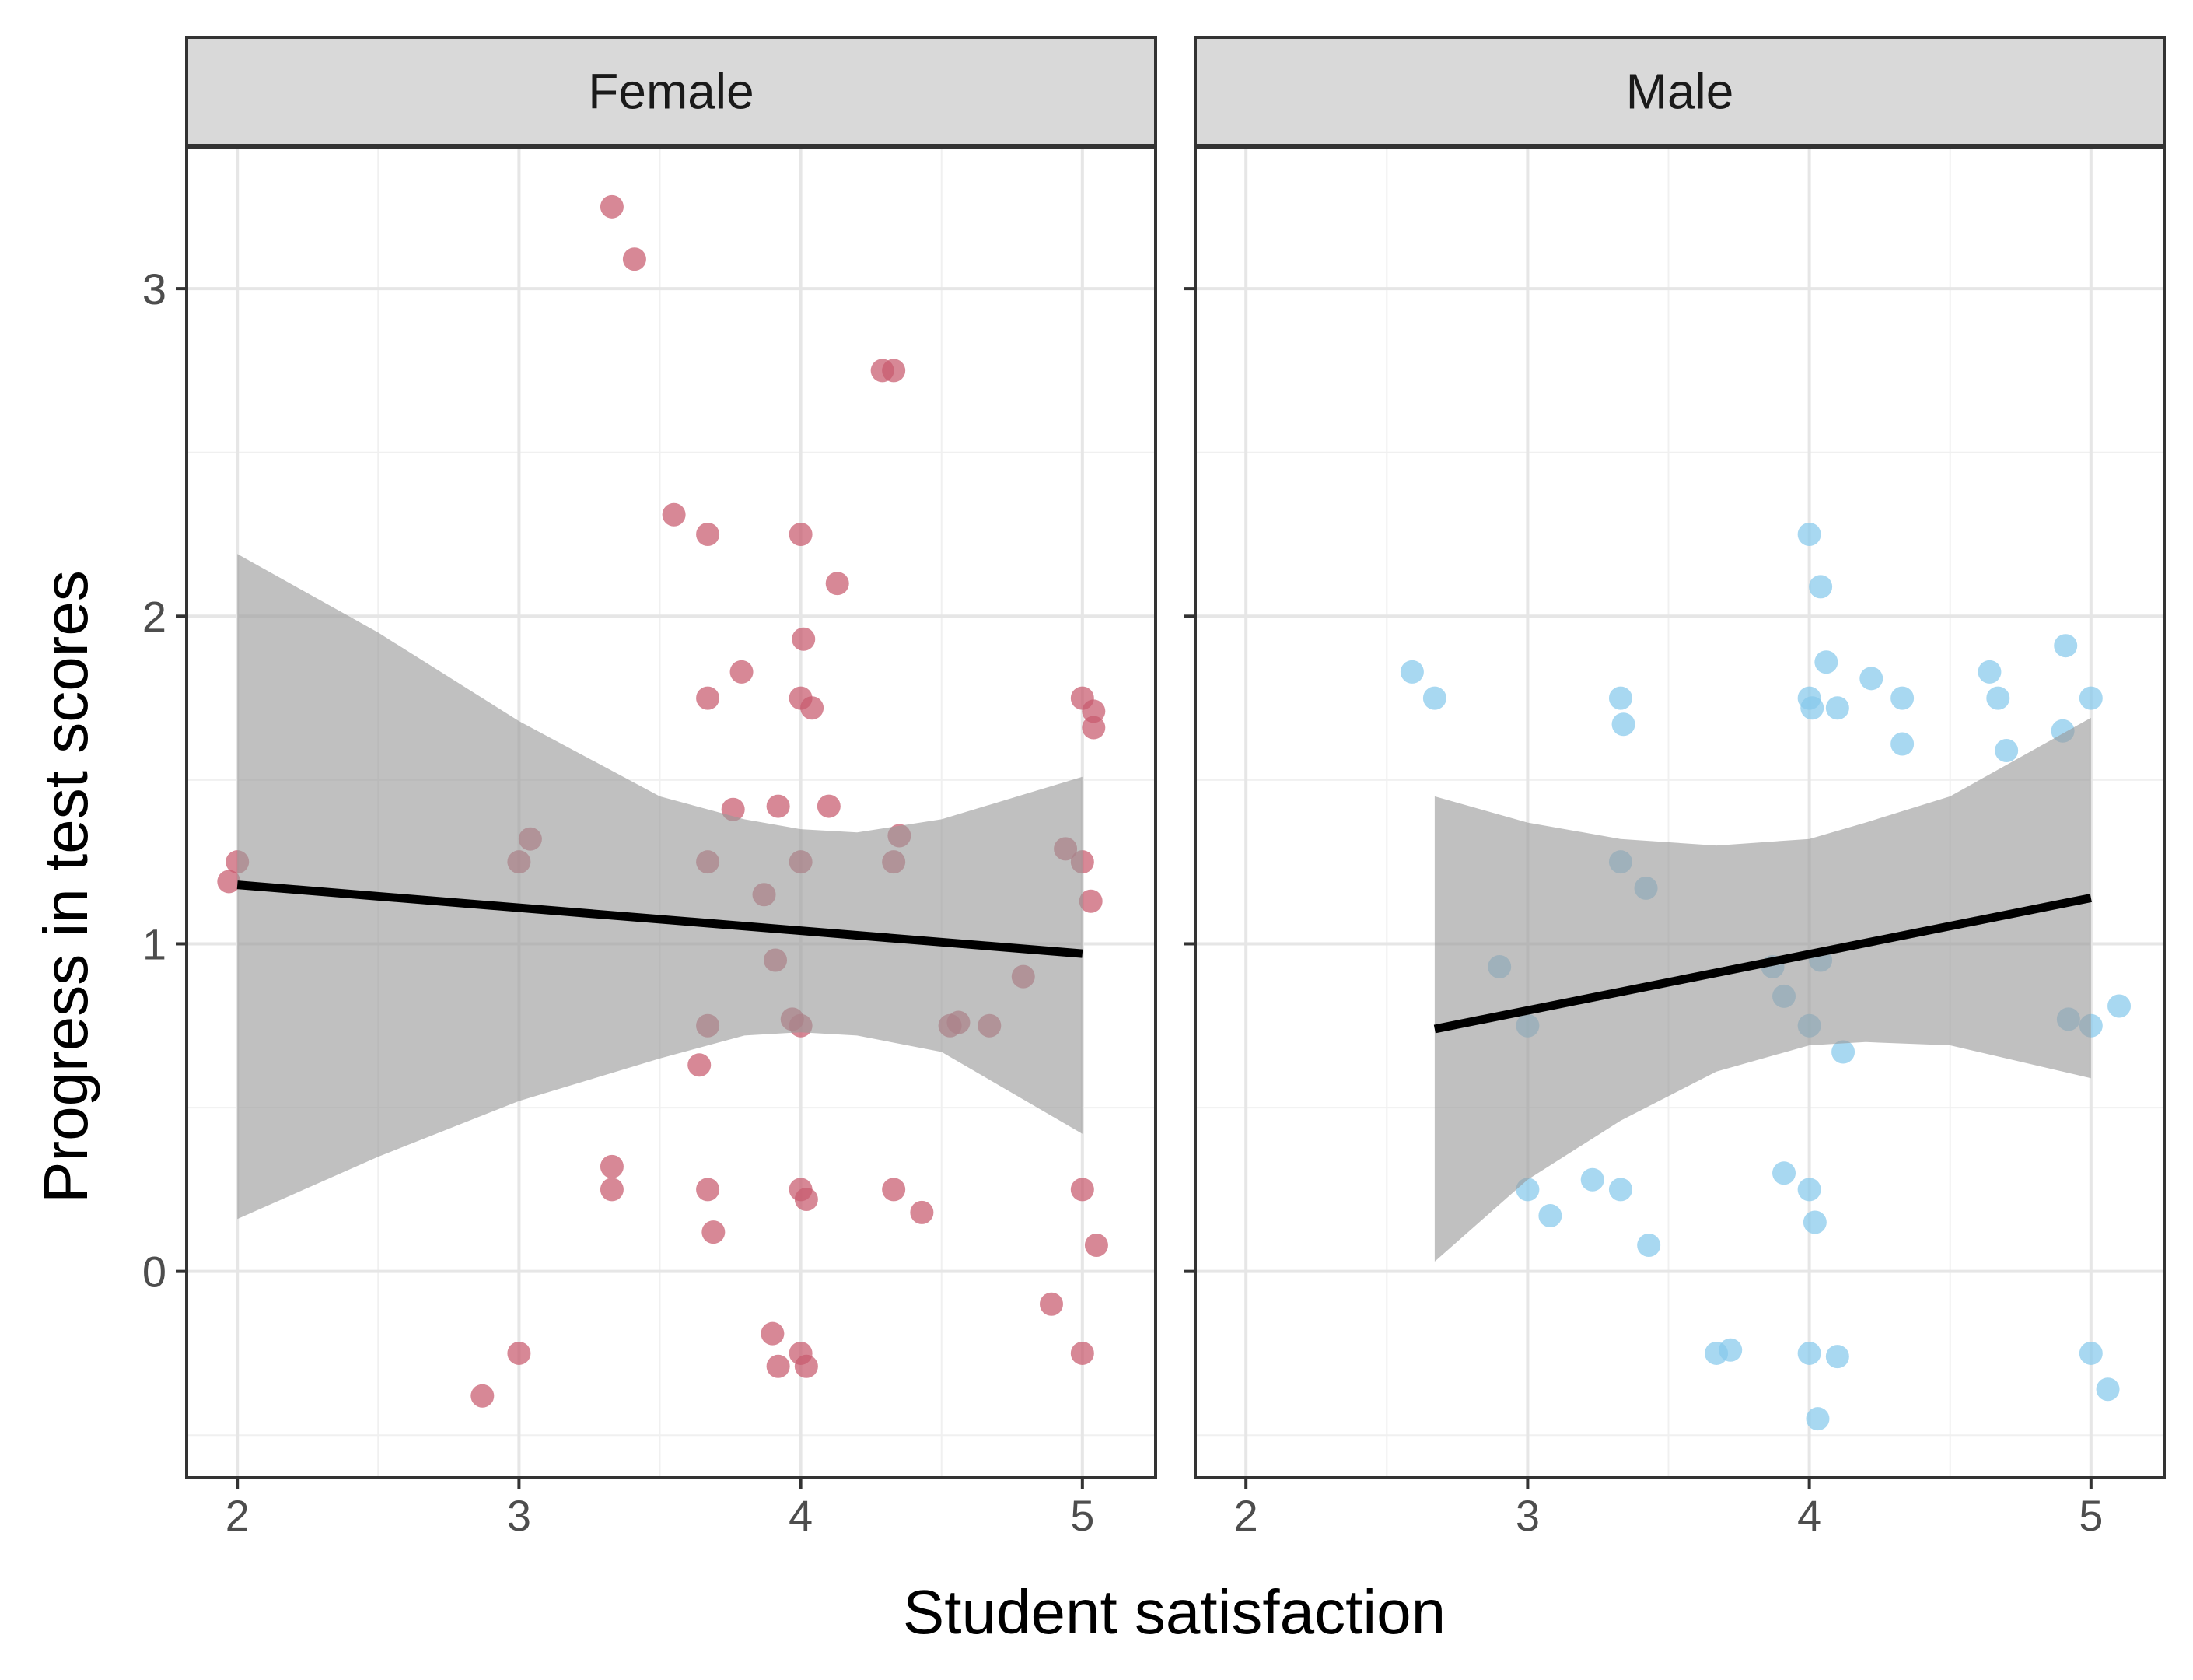 This screenshot has width=2193, height=1680. Describe the element at coordinates (154, 288) in the screenshot. I see `y-tick-label: 3` at that location.